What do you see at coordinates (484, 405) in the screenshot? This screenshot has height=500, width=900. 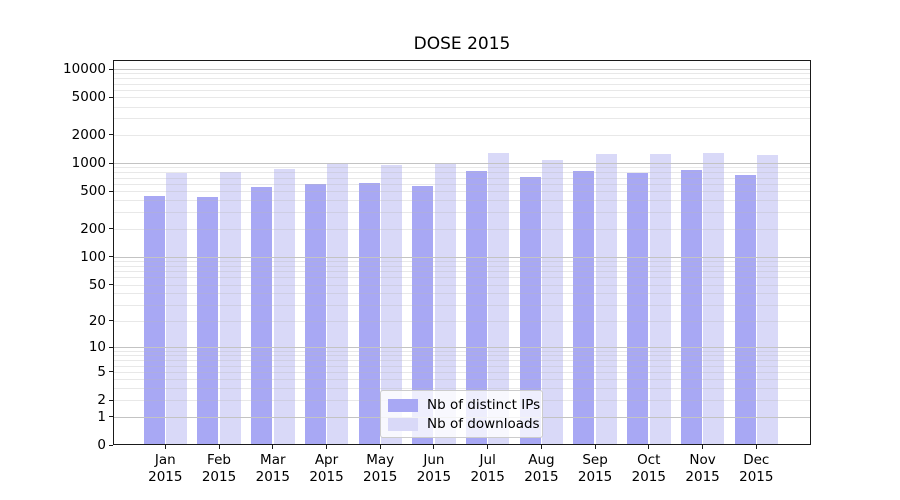 I see `legend-label: Nb of distinct IPs` at bounding box center [484, 405].